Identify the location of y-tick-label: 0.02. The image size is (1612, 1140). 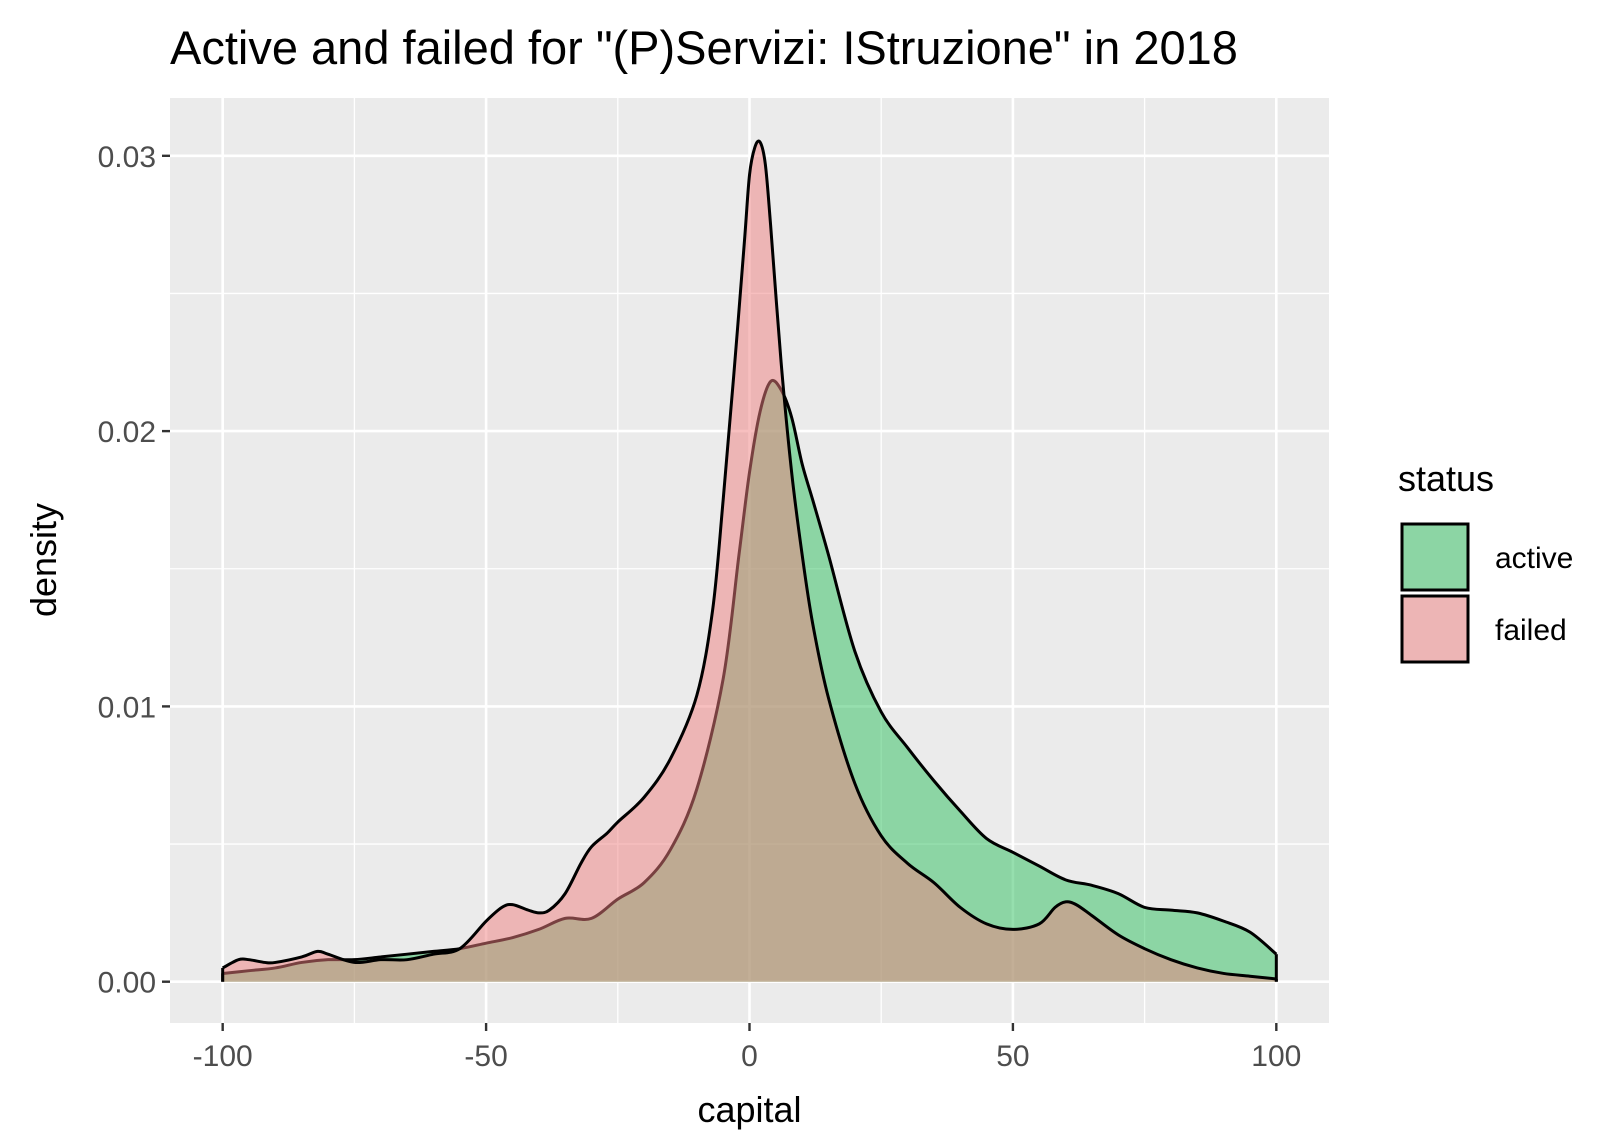
(127, 432).